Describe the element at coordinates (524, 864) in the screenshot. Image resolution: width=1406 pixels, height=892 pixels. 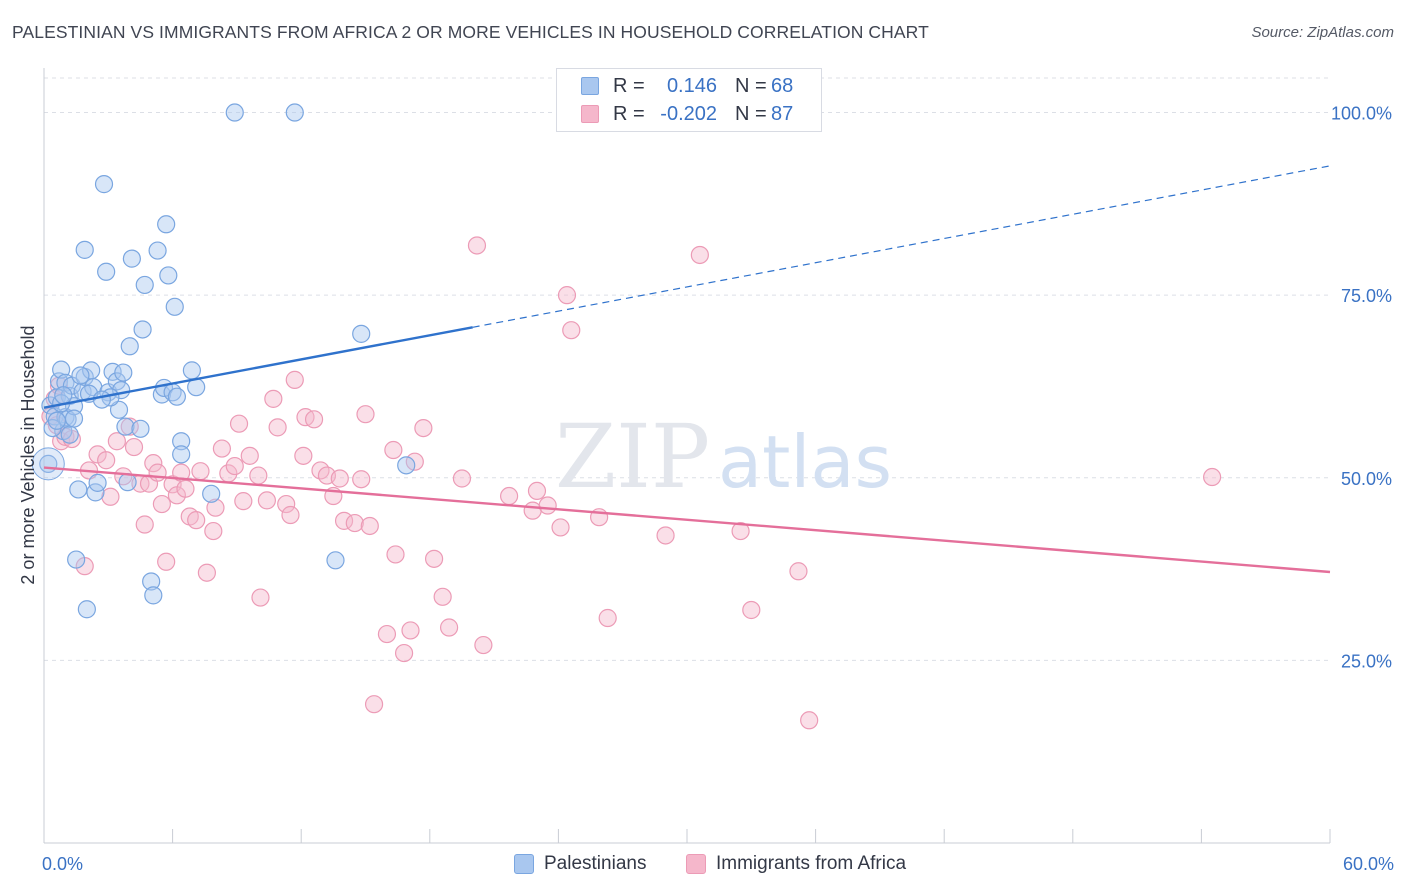
I see `series-swatch-blue` at that location.